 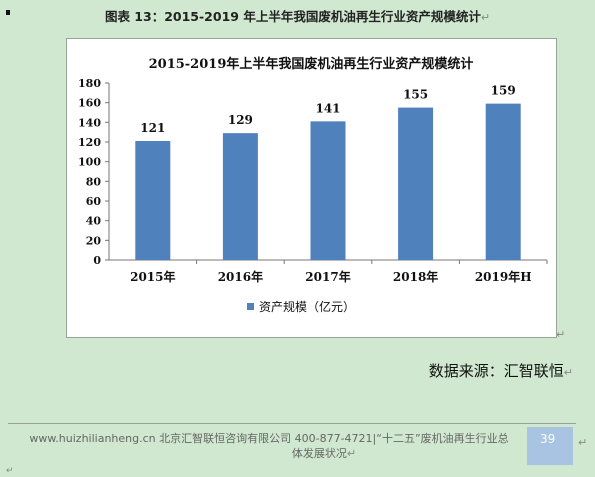 I want to click on x-tick-label: 2017年, so click(x=327, y=276).